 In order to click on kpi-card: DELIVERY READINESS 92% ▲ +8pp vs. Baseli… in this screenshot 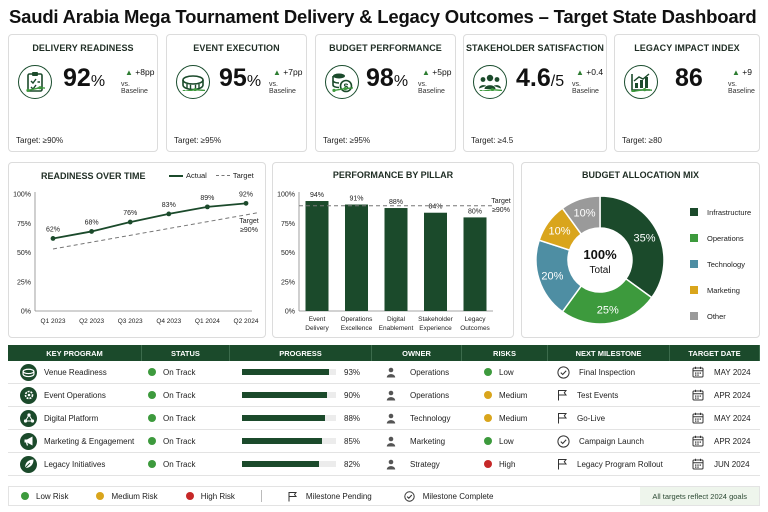, I will do `click(83, 93)`.